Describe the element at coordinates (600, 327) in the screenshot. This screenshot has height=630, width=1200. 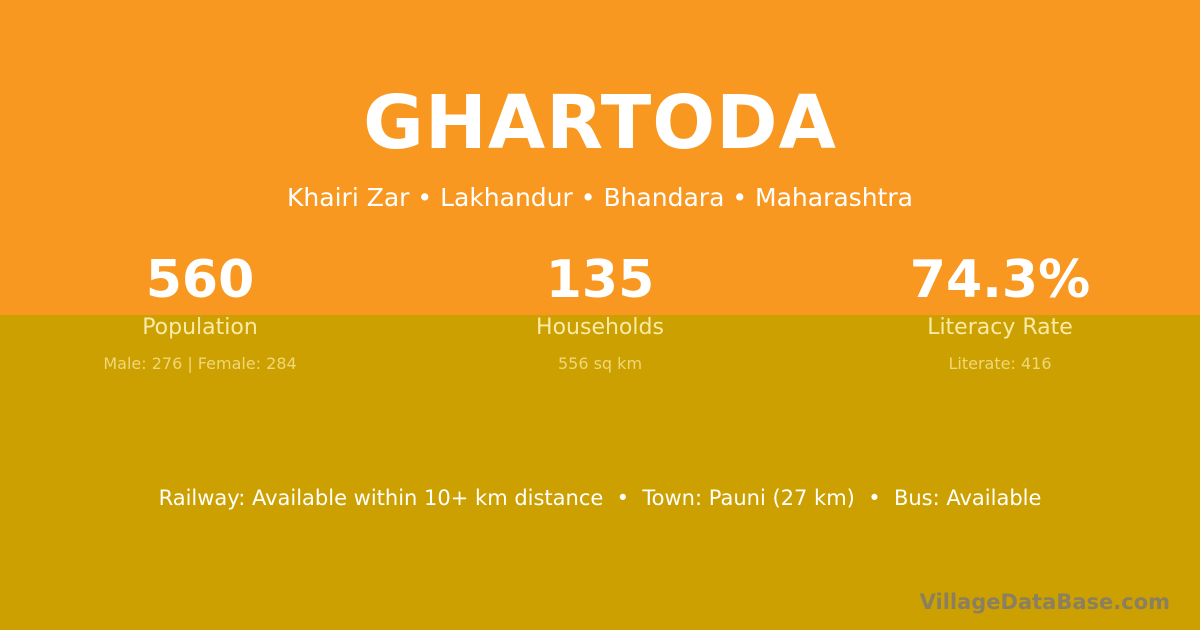
I see `stat-label: Households` at that location.